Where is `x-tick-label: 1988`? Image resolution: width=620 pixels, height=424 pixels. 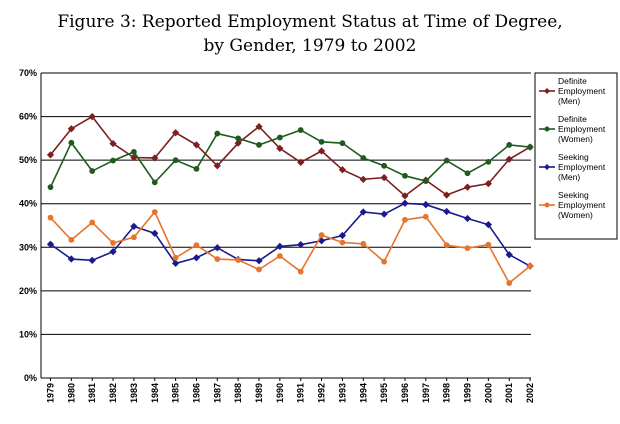 x-tick-label: 1988 is located at coordinates (238, 393).